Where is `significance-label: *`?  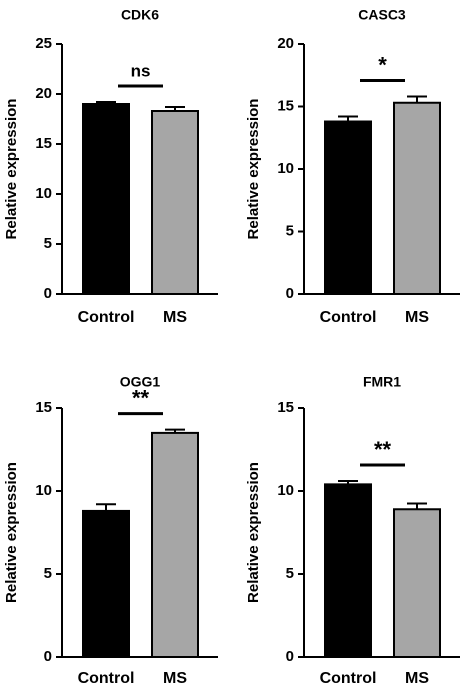 significance-label: * is located at coordinates (382, 64).